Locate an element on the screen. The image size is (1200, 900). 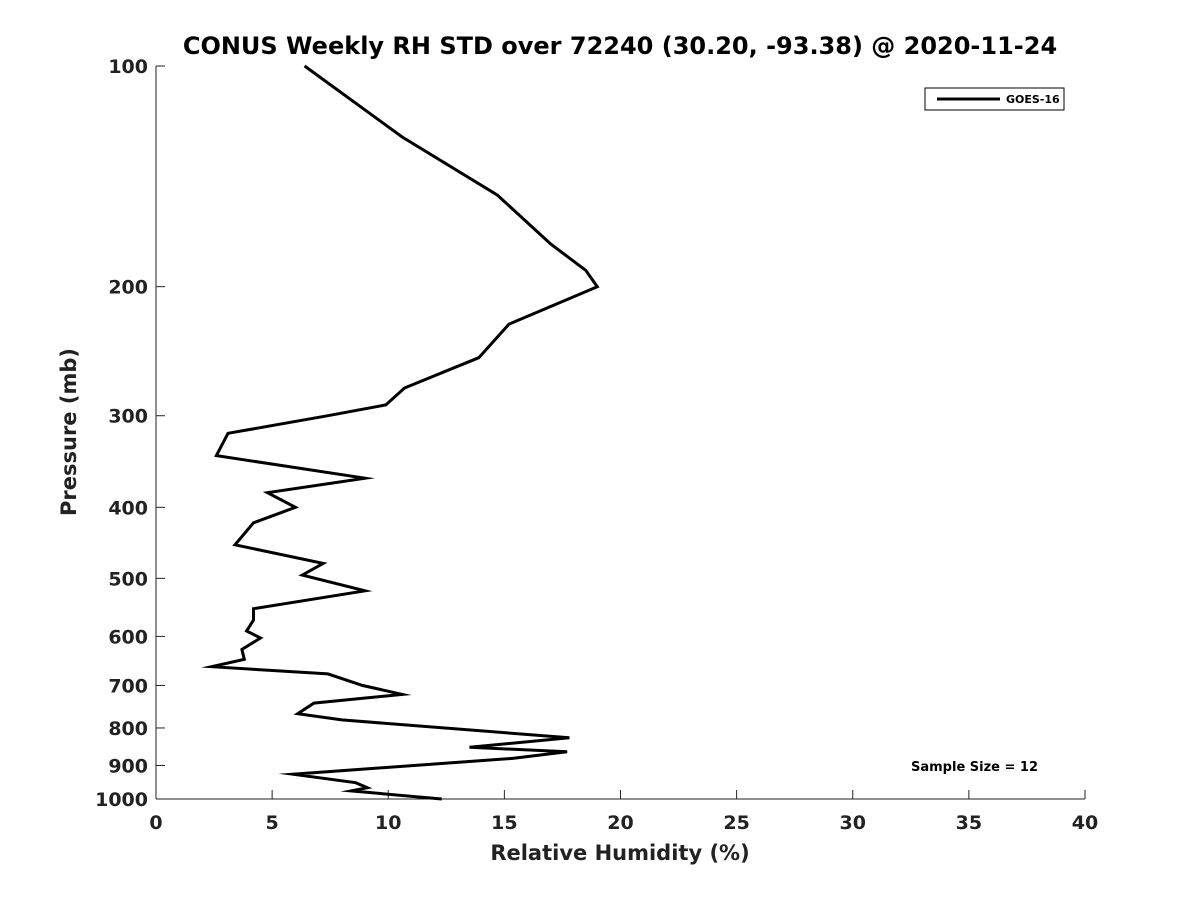
y-tick-label: 200 is located at coordinates (128, 288).